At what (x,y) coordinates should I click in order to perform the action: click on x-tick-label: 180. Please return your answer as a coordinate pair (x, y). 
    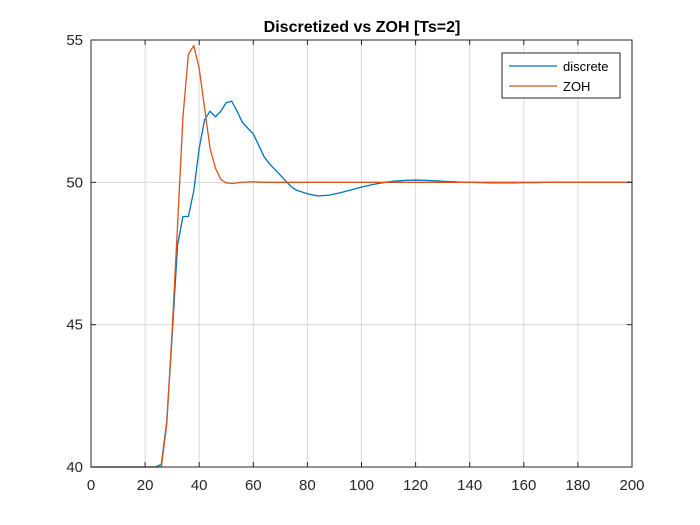
    Looking at the image, I should click on (577, 485).